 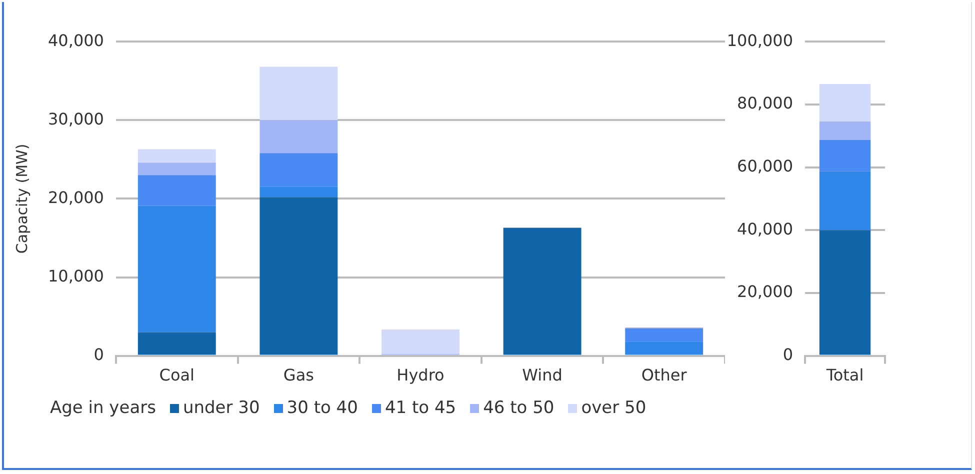 What do you see at coordinates (21, 199) in the screenshot?
I see `y-axis-title: Capacity (MW)` at bounding box center [21, 199].